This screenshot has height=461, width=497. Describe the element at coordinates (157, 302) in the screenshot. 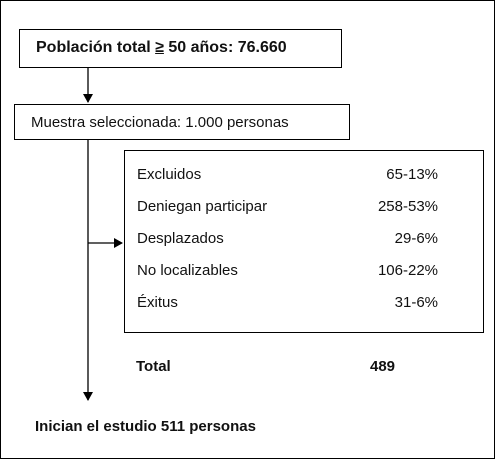

I see `exclusion-label: Éxitus` at that location.